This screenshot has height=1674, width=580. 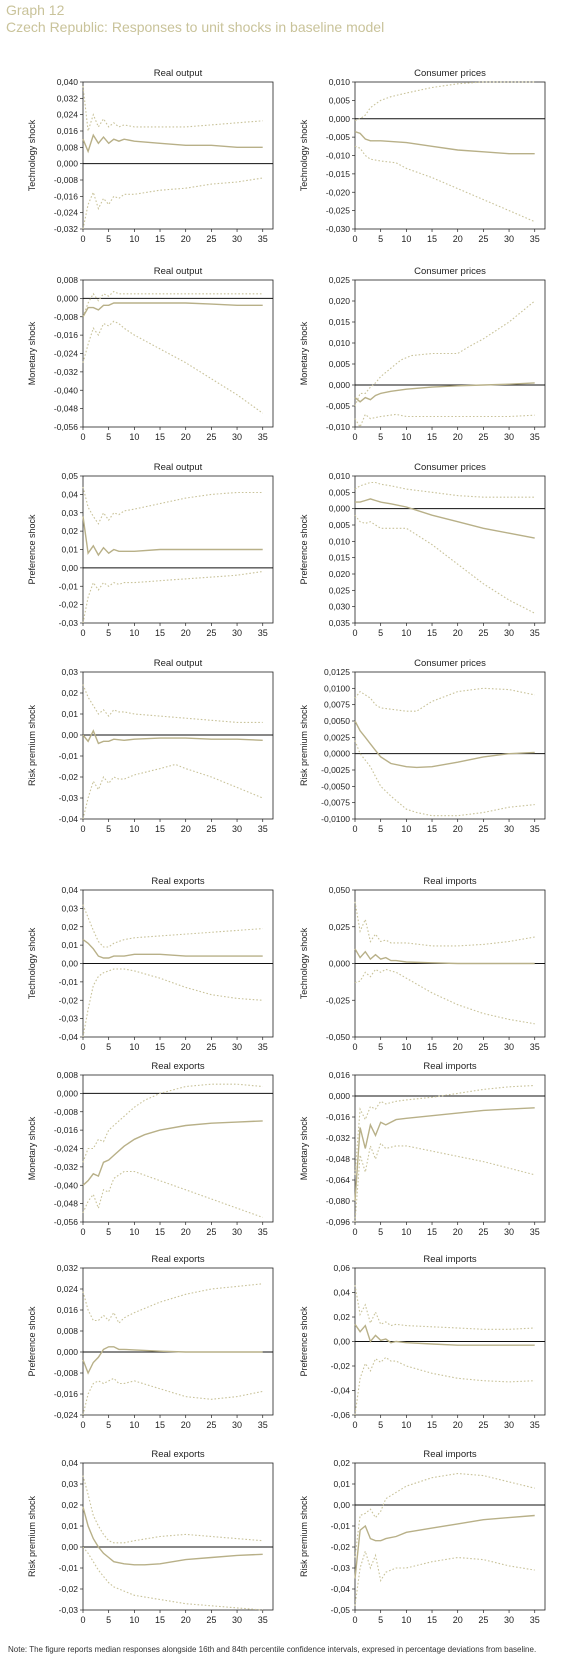 I want to click on y-tick-label: 0,04, so click(x=69, y=1463).